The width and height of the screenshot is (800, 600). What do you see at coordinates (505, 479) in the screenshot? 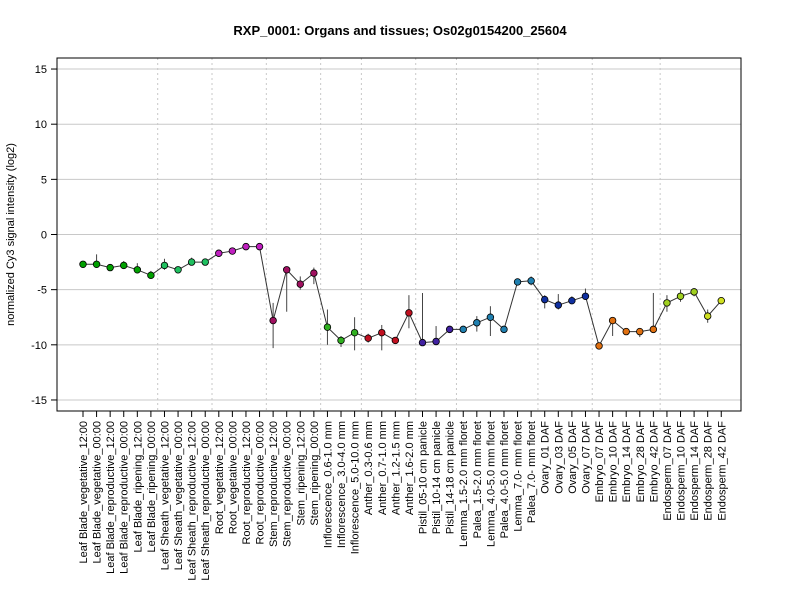
I see `x-tick-label: Palea_4.0-5.0 mm floret` at bounding box center [505, 479].